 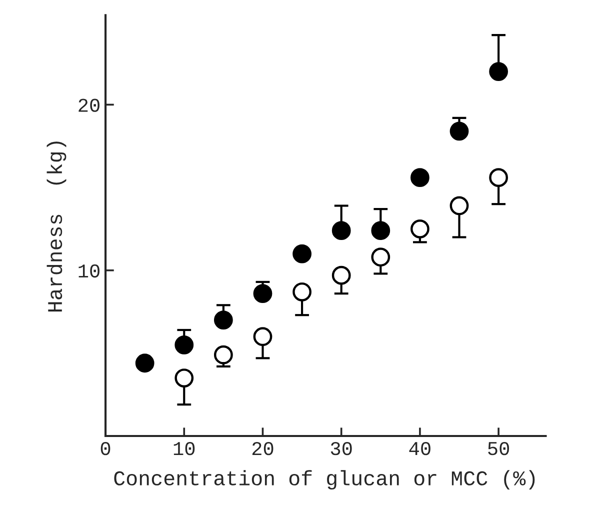 What do you see at coordinates (499, 449) in the screenshot?
I see `x-tick-label: 50` at bounding box center [499, 449].